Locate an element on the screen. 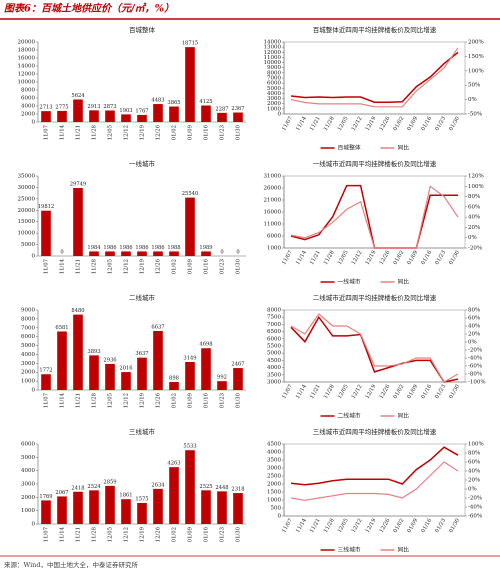  y-tick-label: 5500 is located at coordinates (274, 347).